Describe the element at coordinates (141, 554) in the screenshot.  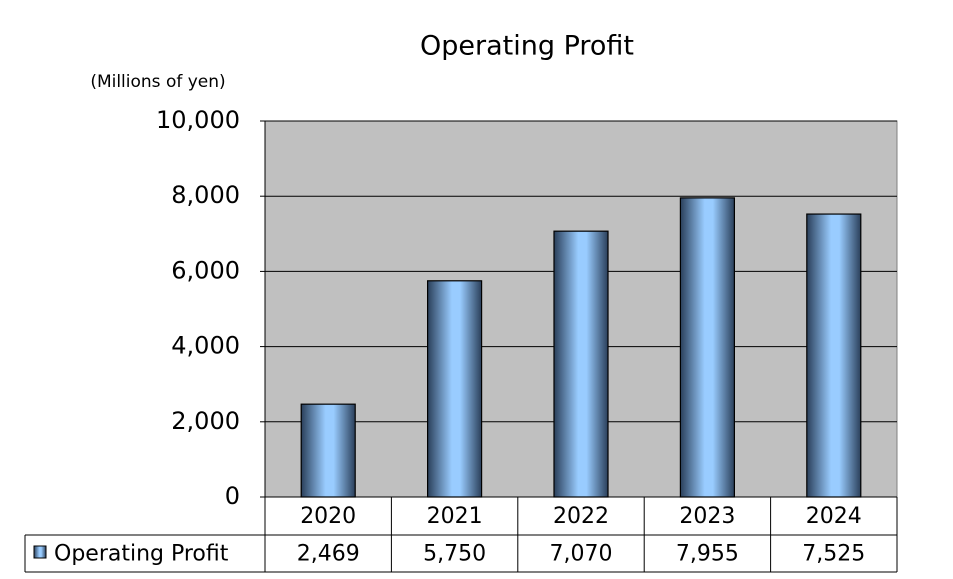
I see `legend-label: Operating Profit` at that location.